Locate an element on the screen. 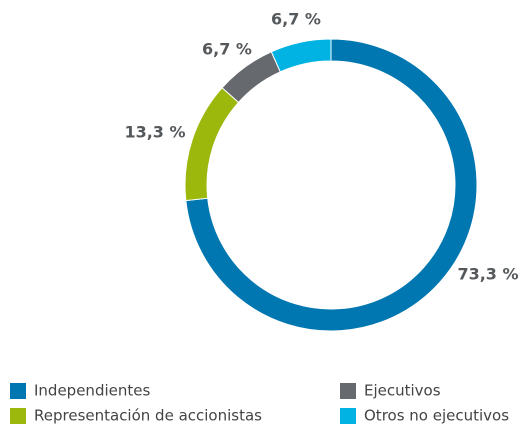 This screenshot has height=432, width=531. legend-label: Ejecutivos is located at coordinates (402, 391).